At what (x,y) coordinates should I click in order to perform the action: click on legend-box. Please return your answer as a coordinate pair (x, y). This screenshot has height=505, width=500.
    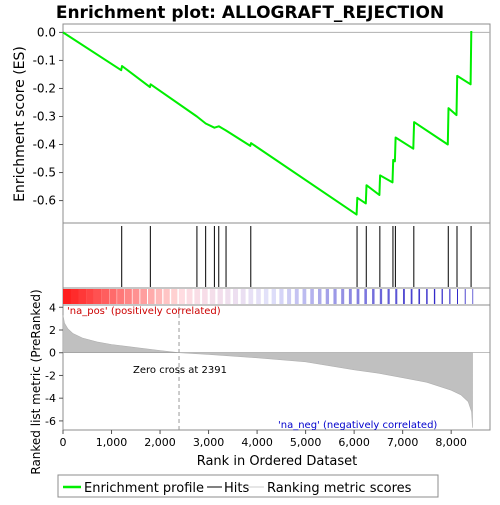
    Looking at the image, I should click on (248, 486).